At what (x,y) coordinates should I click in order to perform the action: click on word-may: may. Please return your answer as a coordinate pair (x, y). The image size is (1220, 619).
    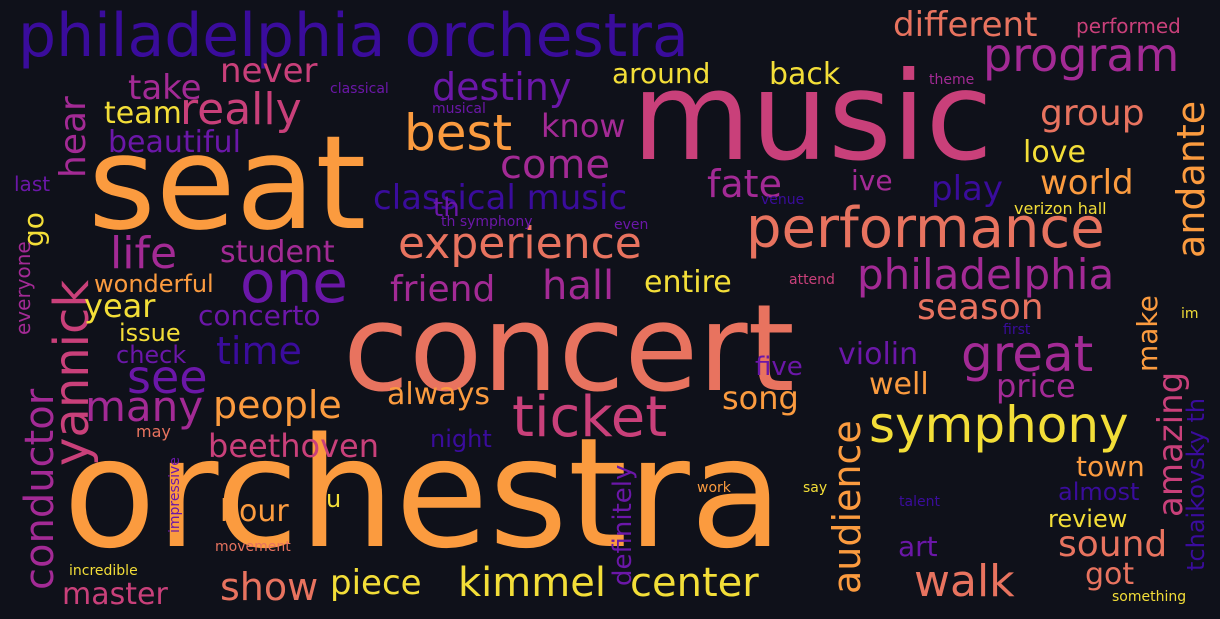
    Looking at the image, I should click on (153, 431).